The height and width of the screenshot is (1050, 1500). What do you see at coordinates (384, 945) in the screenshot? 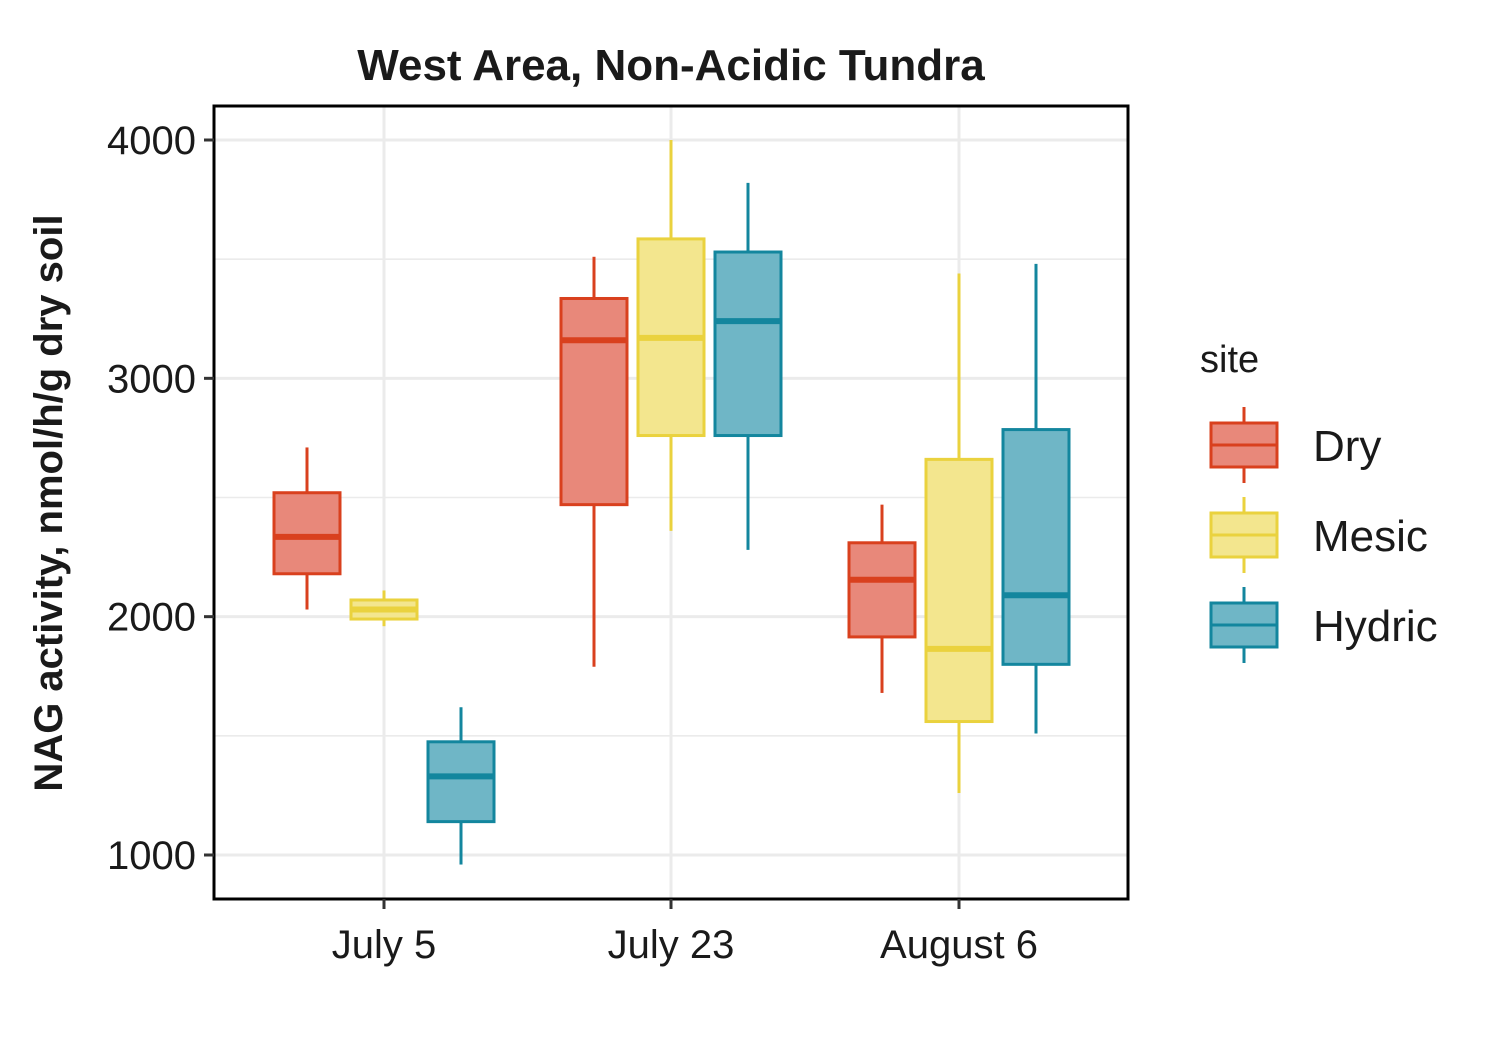
I see `x-tick-label: July 5` at bounding box center [384, 945].